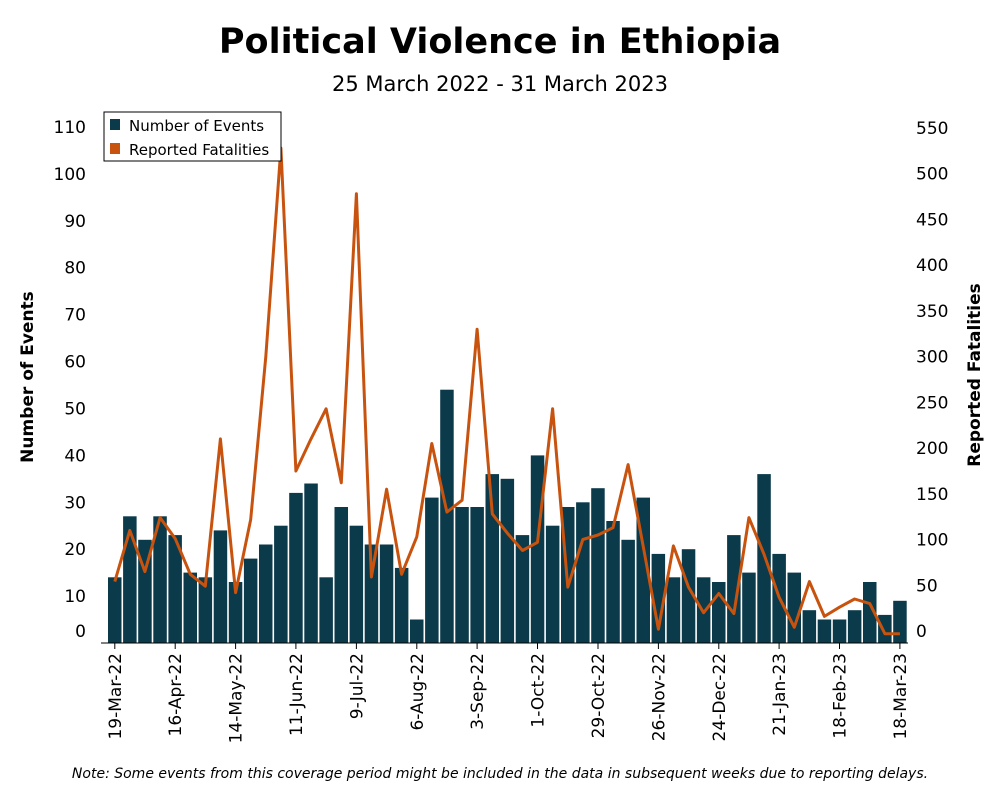 The image size is (1000, 800). What do you see at coordinates (932, 221) in the screenshot?
I see `y2-tick-label: 450` at bounding box center [932, 221].